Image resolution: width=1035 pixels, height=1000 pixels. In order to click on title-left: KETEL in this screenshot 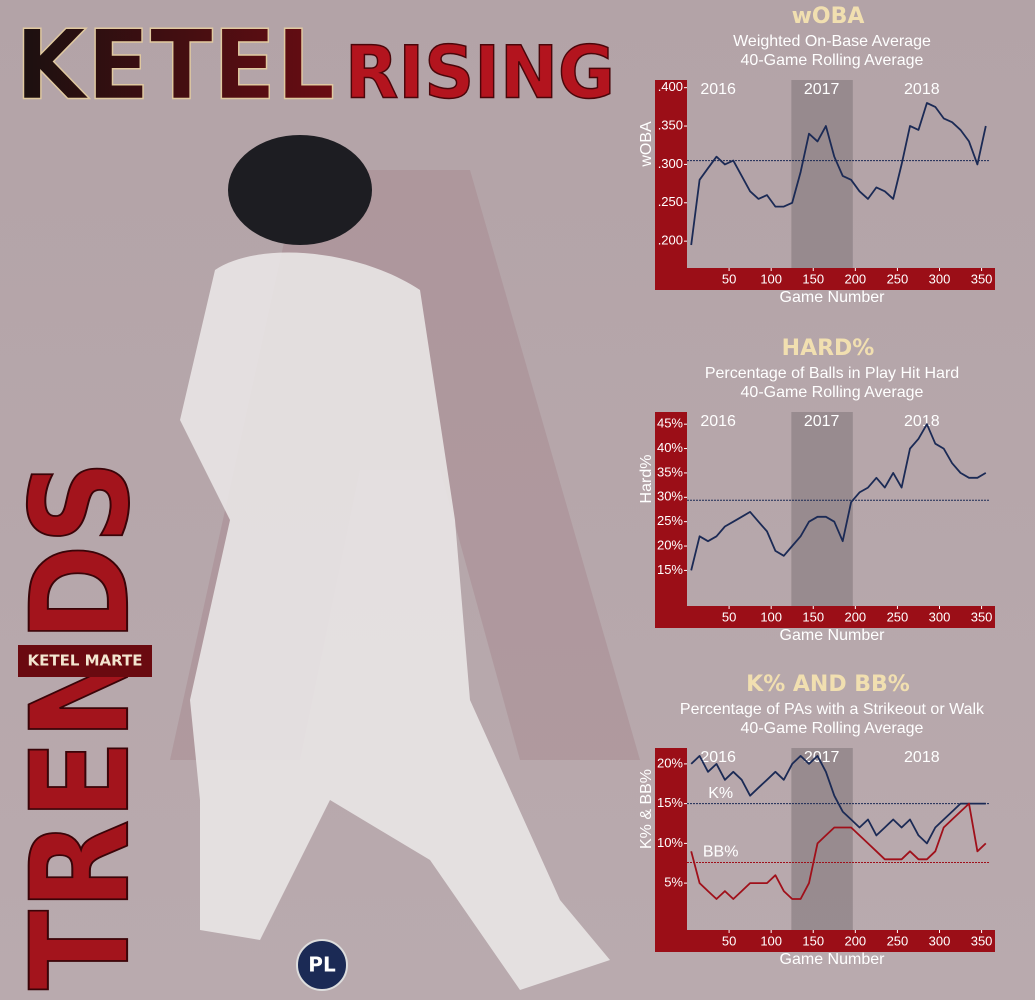, I will do `click(175, 65)`.